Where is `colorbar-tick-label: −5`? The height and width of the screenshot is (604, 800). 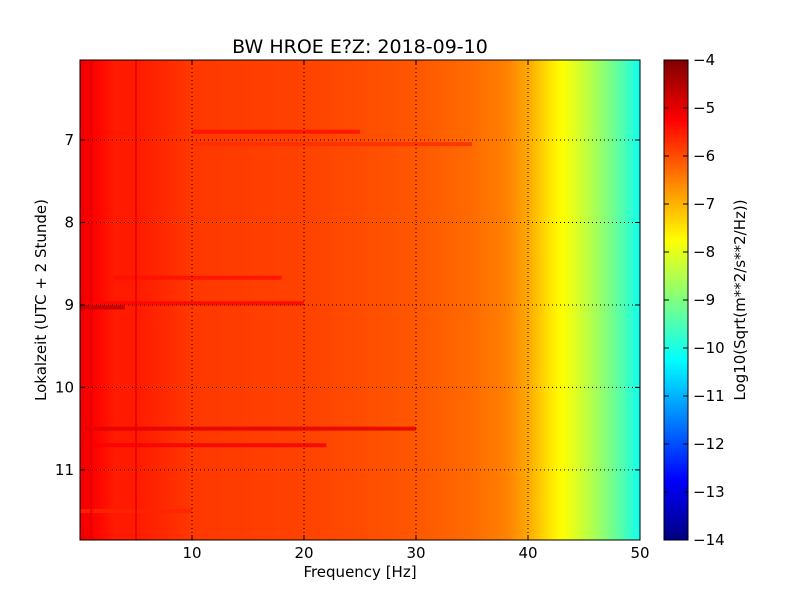 colorbar-tick-label: −5 is located at coordinates (704, 108).